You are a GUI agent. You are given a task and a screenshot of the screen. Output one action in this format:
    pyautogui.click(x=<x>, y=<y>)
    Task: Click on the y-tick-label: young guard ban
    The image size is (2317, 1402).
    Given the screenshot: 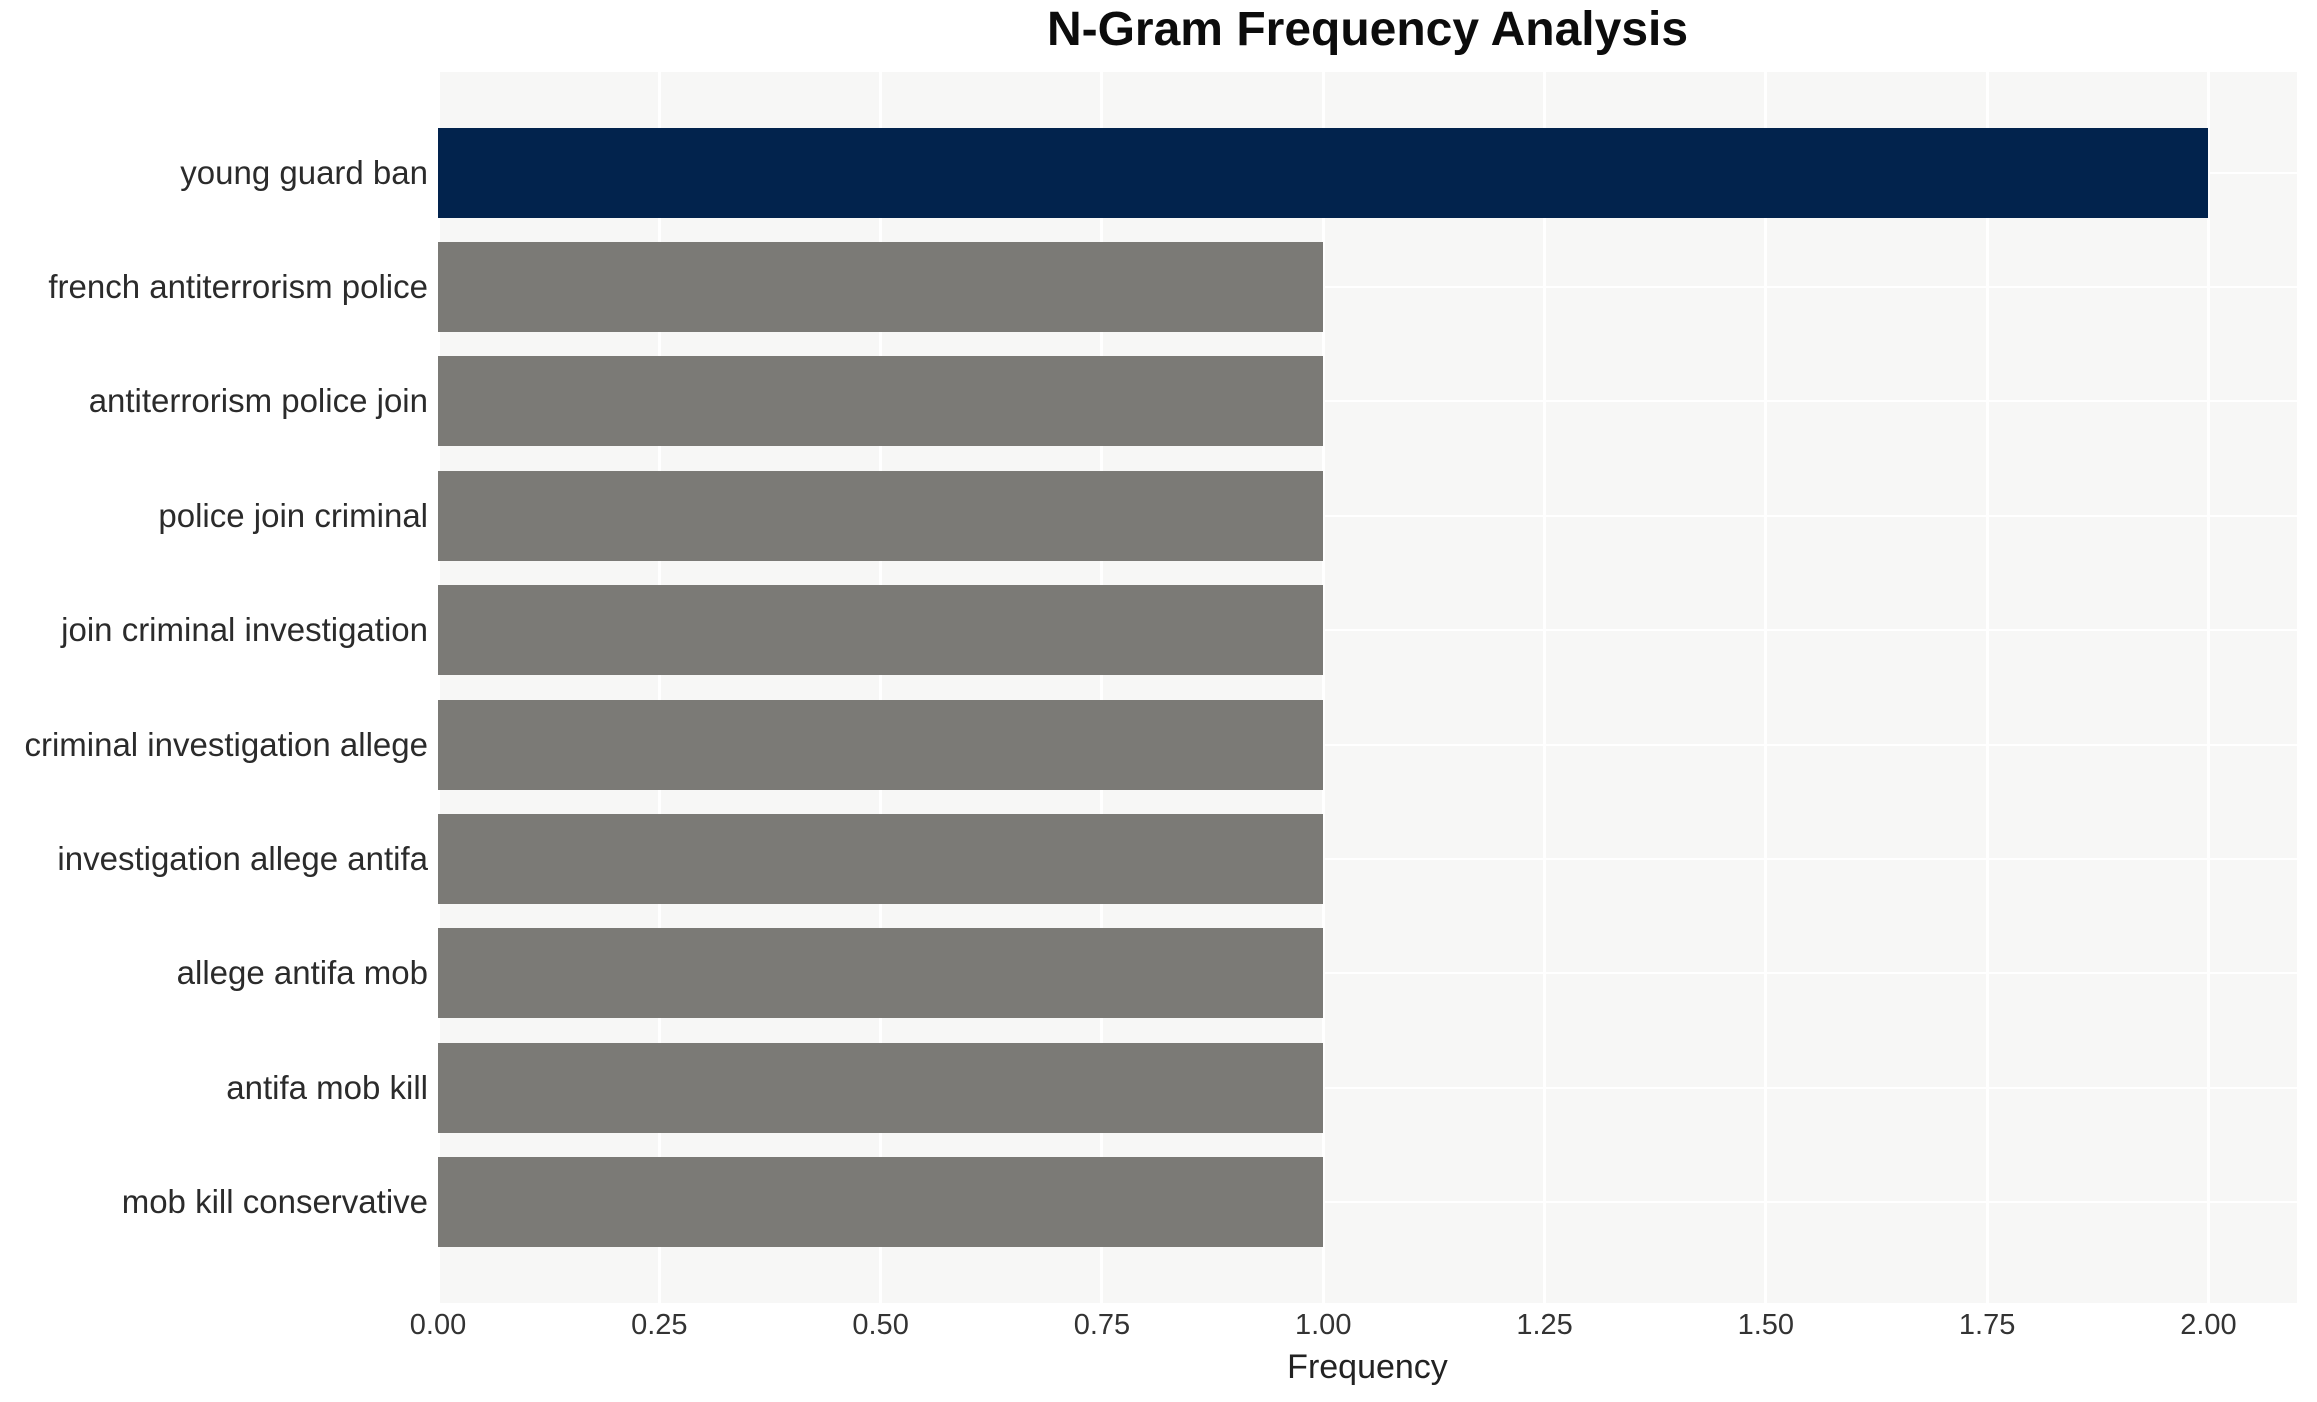 What is the action you would take?
    pyautogui.click(x=304, y=172)
    